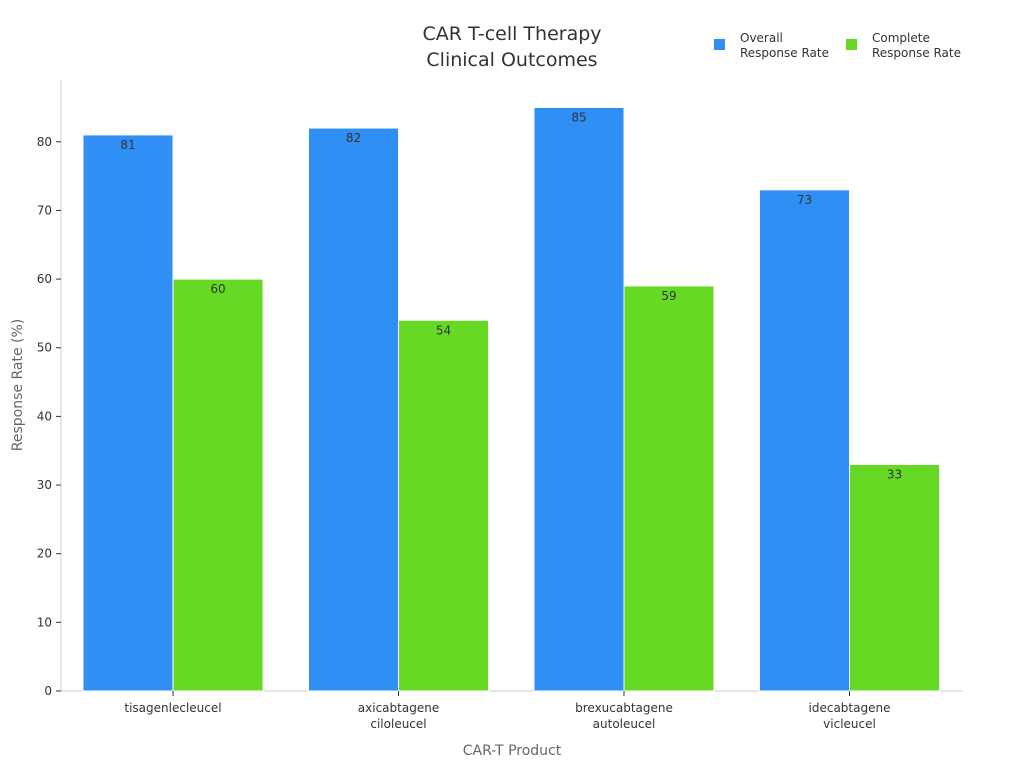 Image resolution: width=1024 pixels, height=768 pixels. What do you see at coordinates (44, 279) in the screenshot?
I see `y-tick-label: 60` at bounding box center [44, 279].